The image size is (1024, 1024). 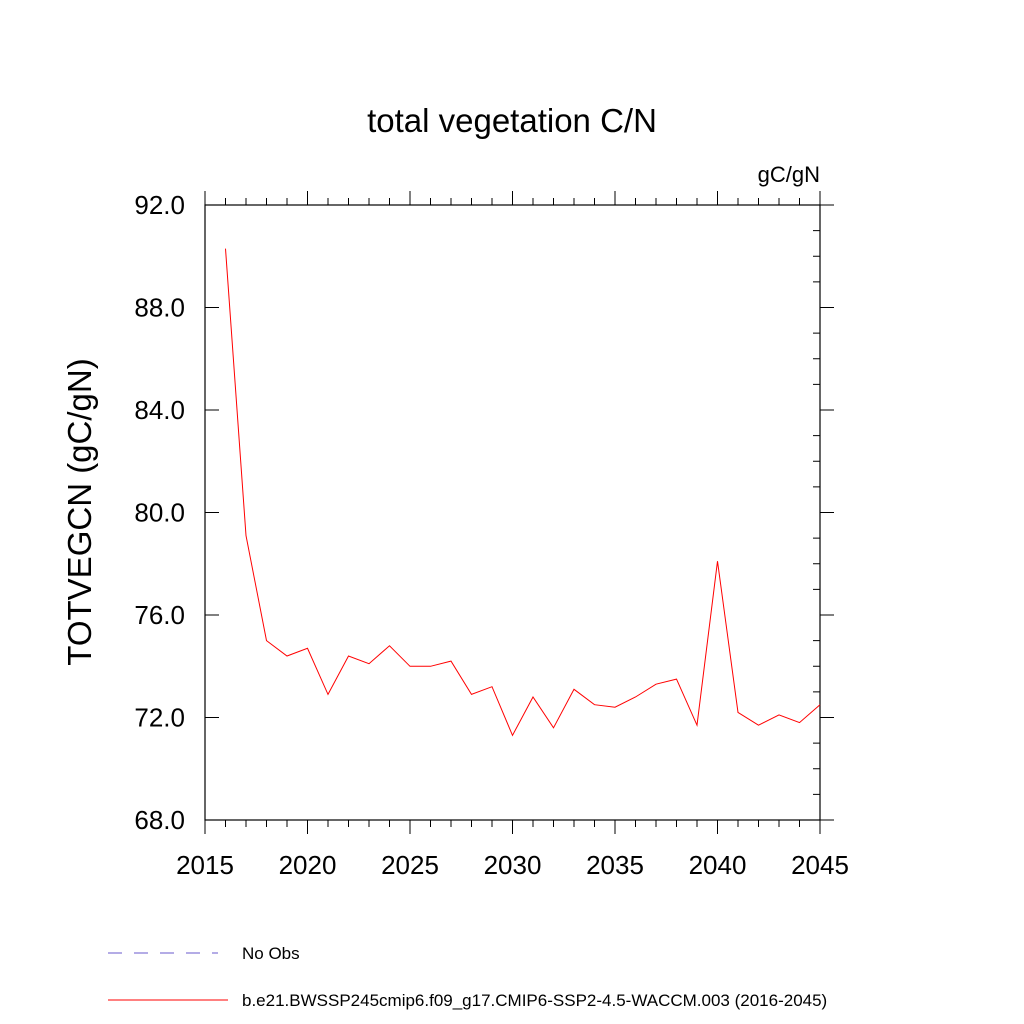 I want to click on y-tick-label: 80.0, so click(x=159, y=513).